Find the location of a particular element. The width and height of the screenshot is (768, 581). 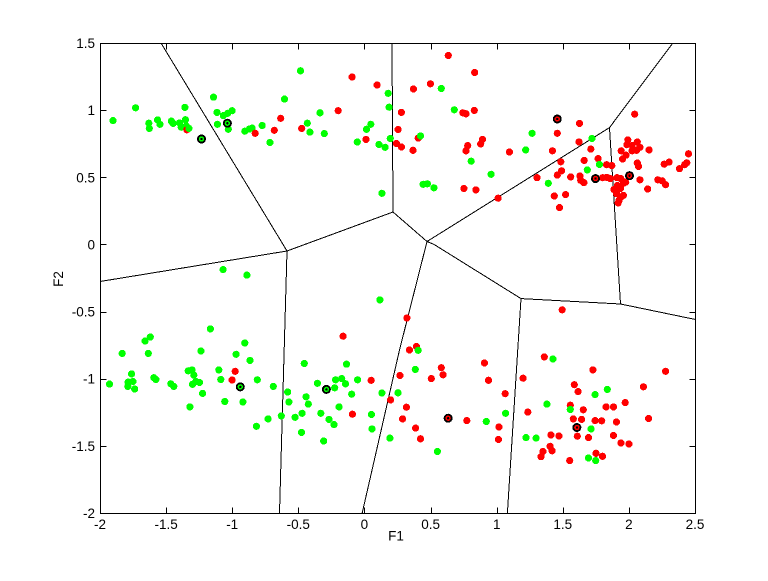

svg-text: F2 is located at coordinates (58, 279).